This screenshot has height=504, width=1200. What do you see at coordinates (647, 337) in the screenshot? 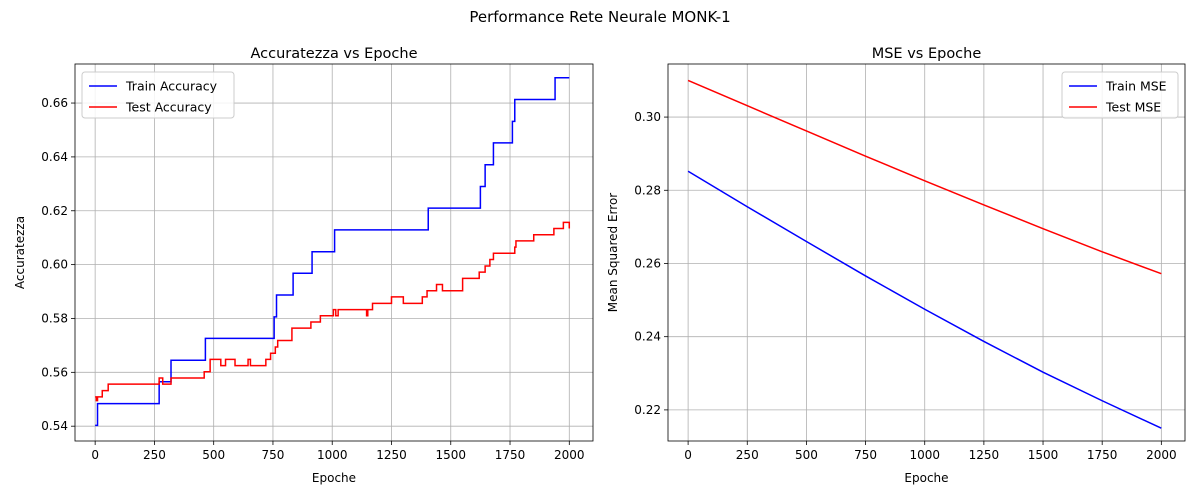
I see `y-tick-label: 0.24` at bounding box center [647, 337].